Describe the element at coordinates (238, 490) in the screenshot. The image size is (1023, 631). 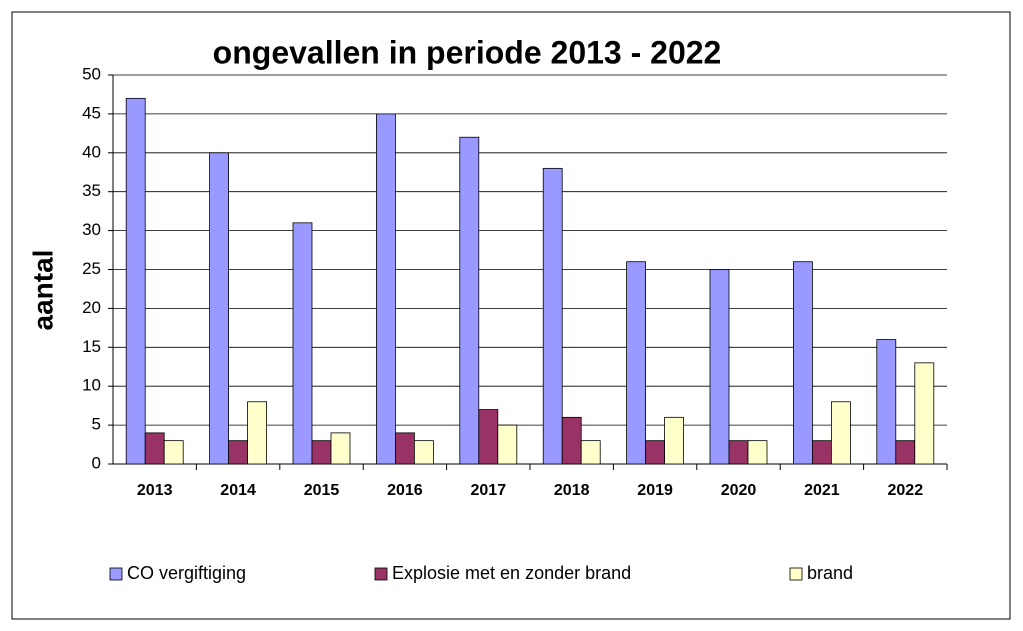
I see `x-tick-label: 2014` at that location.